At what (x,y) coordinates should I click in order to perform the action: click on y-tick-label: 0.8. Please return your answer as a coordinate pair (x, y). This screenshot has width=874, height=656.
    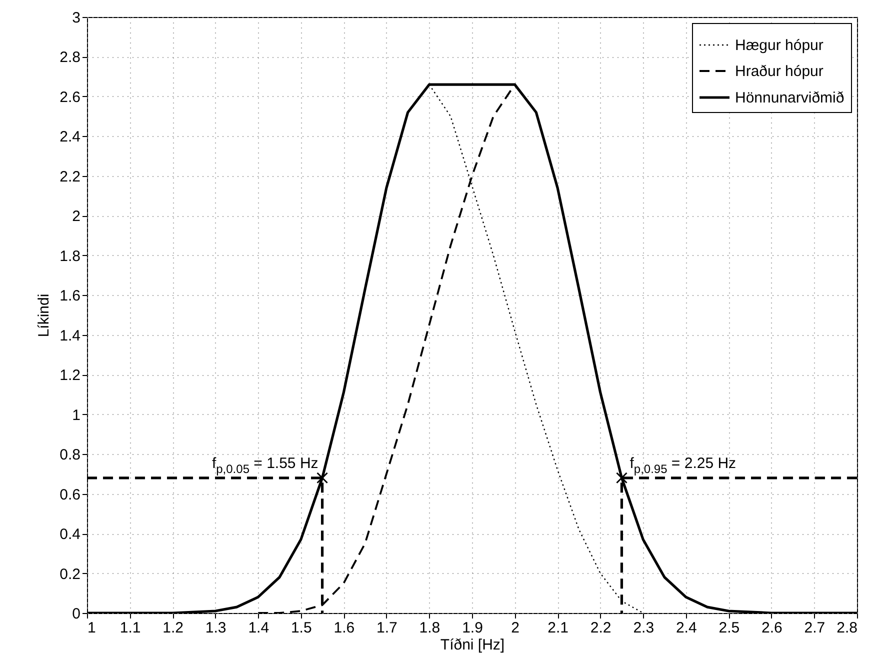
    Looking at the image, I should click on (70, 455).